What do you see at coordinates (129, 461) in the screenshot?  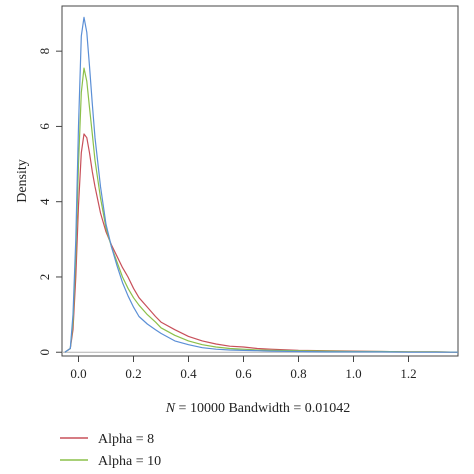 I see `legend-label-2: Alpha = 10` at bounding box center [129, 461].